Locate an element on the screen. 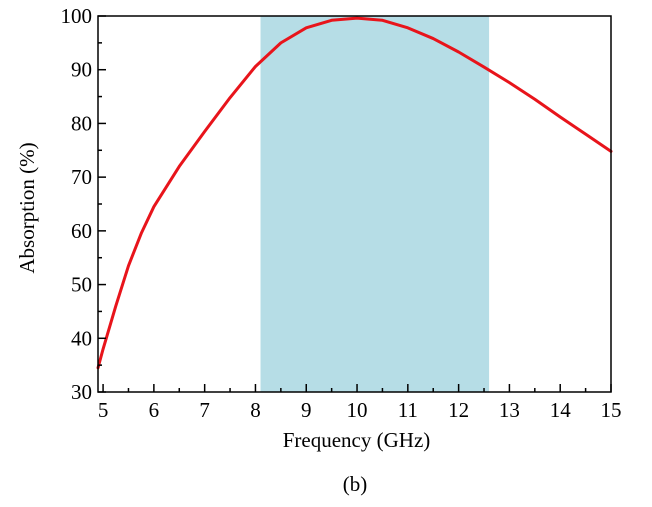  x-tick-label: 14 is located at coordinates (561, 410).